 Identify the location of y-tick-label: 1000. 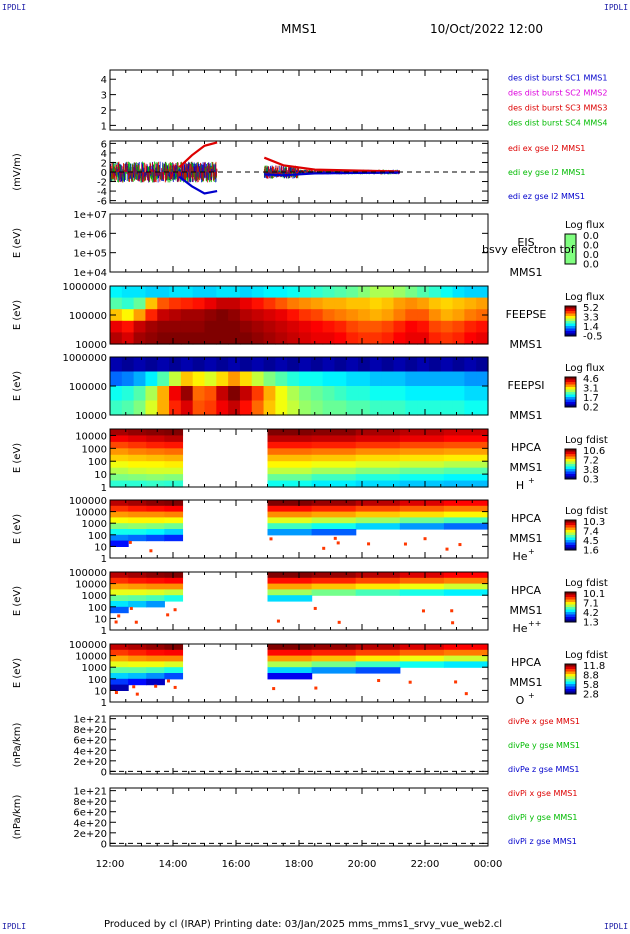
(94, 449).